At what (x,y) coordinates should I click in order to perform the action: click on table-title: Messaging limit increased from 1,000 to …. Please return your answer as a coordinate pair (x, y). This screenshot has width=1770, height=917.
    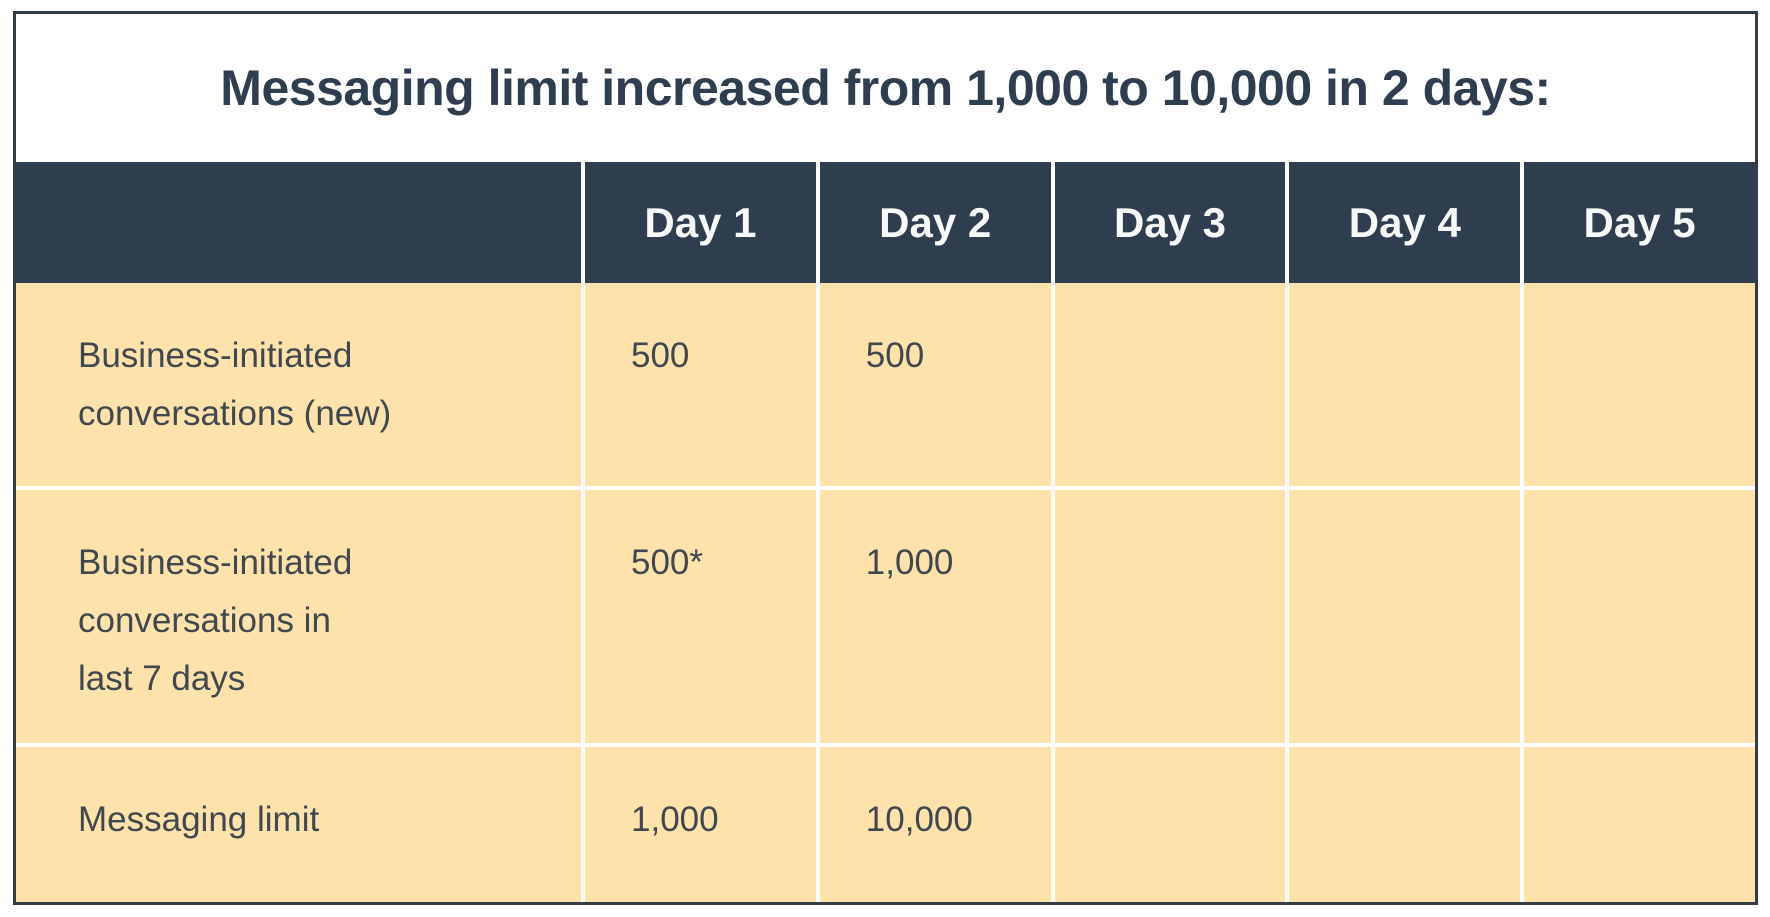
    Looking at the image, I should click on (885, 88).